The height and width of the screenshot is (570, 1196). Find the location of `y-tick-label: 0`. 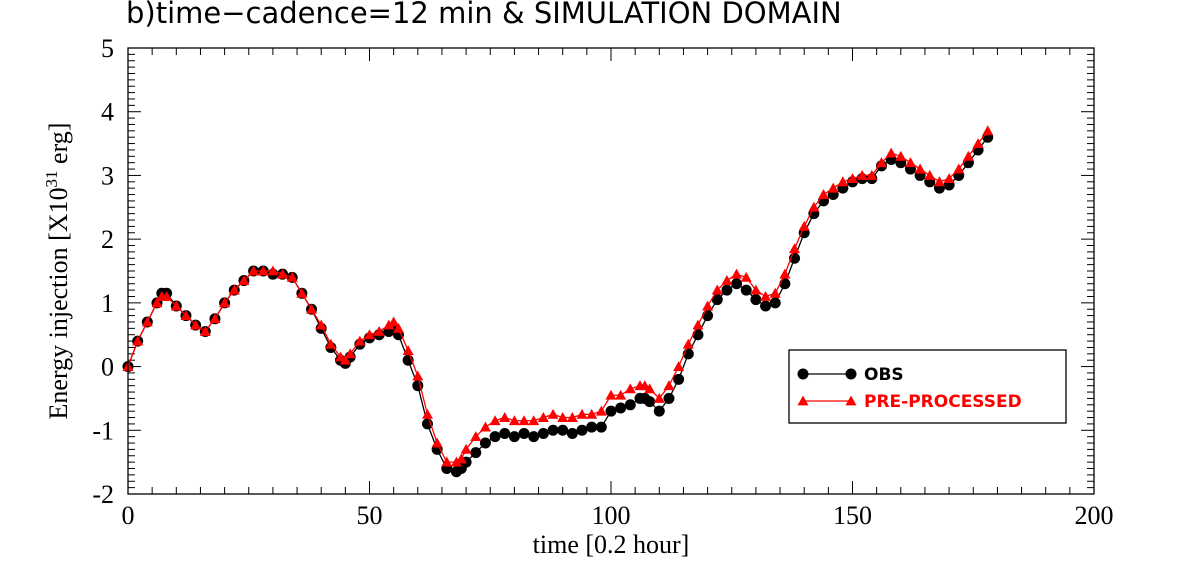

y-tick-label: 0 is located at coordinates (107, 367).